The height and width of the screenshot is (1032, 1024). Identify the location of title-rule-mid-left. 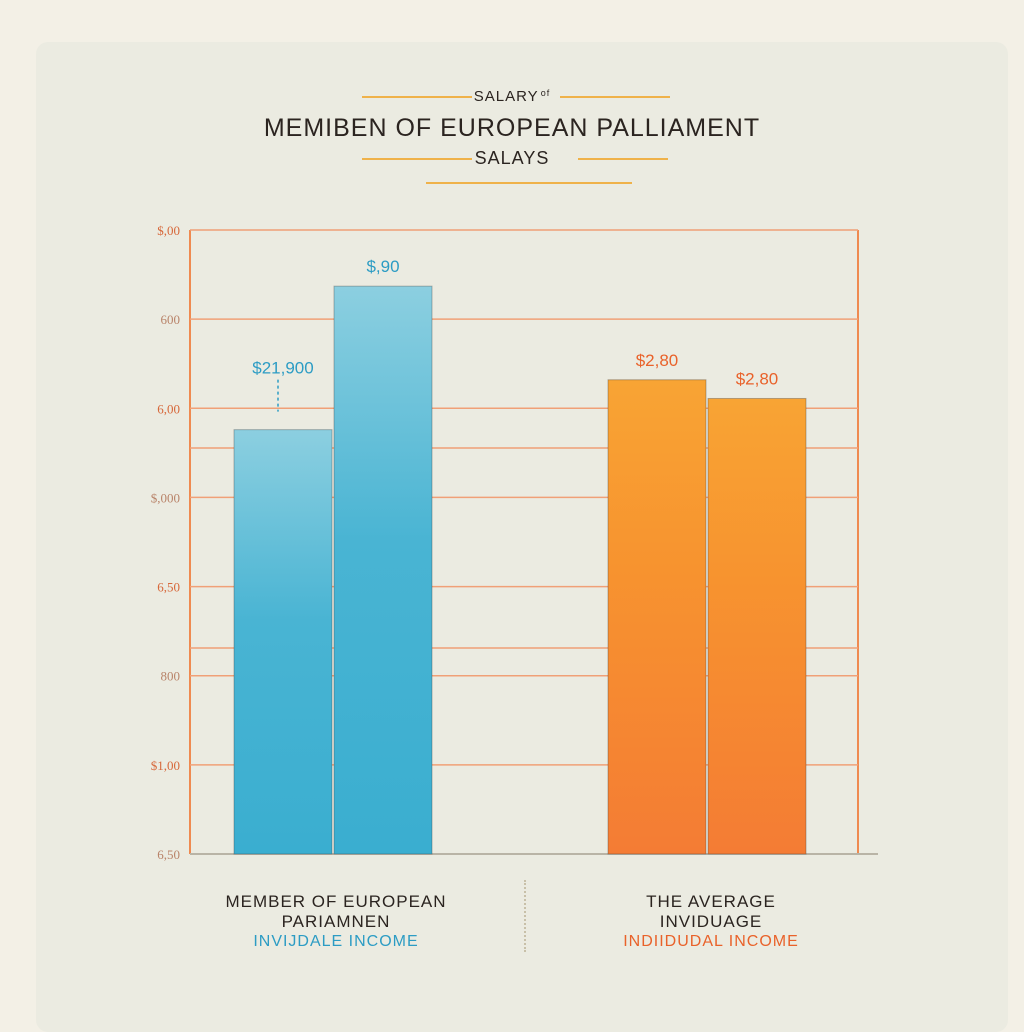
(417, 159).